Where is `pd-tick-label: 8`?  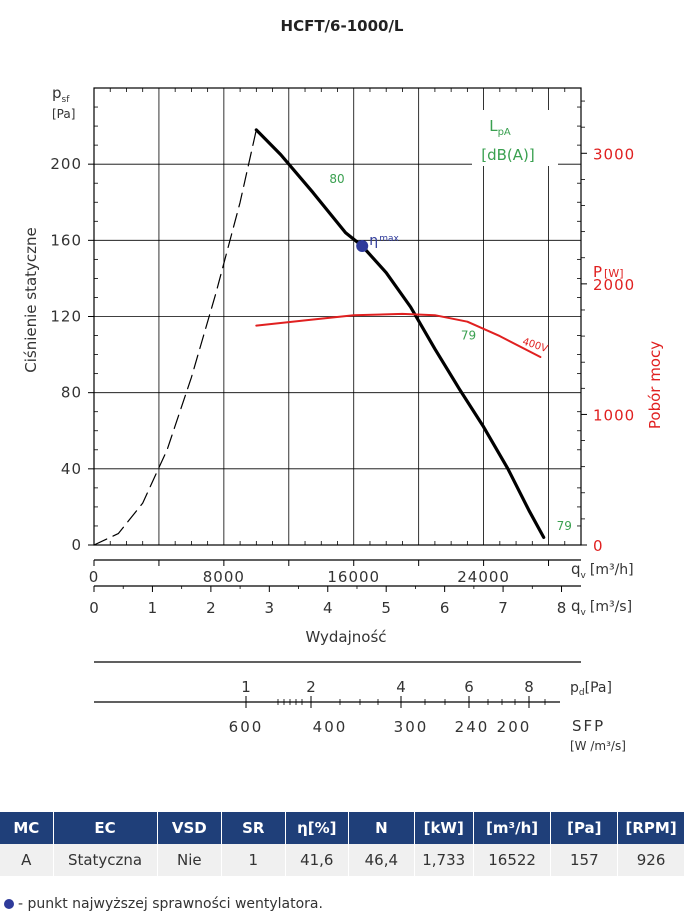 pd-tick-label: 8 is located at coordinates (529, 687).